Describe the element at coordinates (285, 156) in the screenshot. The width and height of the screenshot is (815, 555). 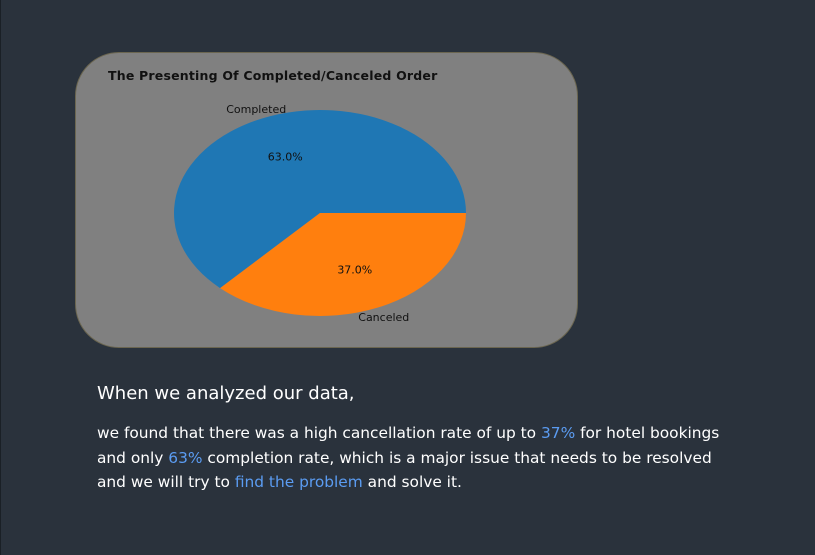
I see `pie-pct-label-completed: 63.0%` at that location.